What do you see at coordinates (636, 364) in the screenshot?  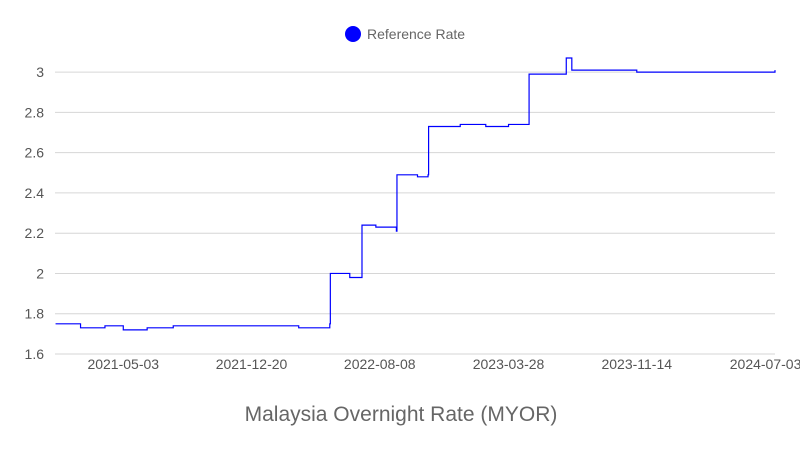 I see `x-tick-label: 2023-11-14` at bounding box center [636, 364].